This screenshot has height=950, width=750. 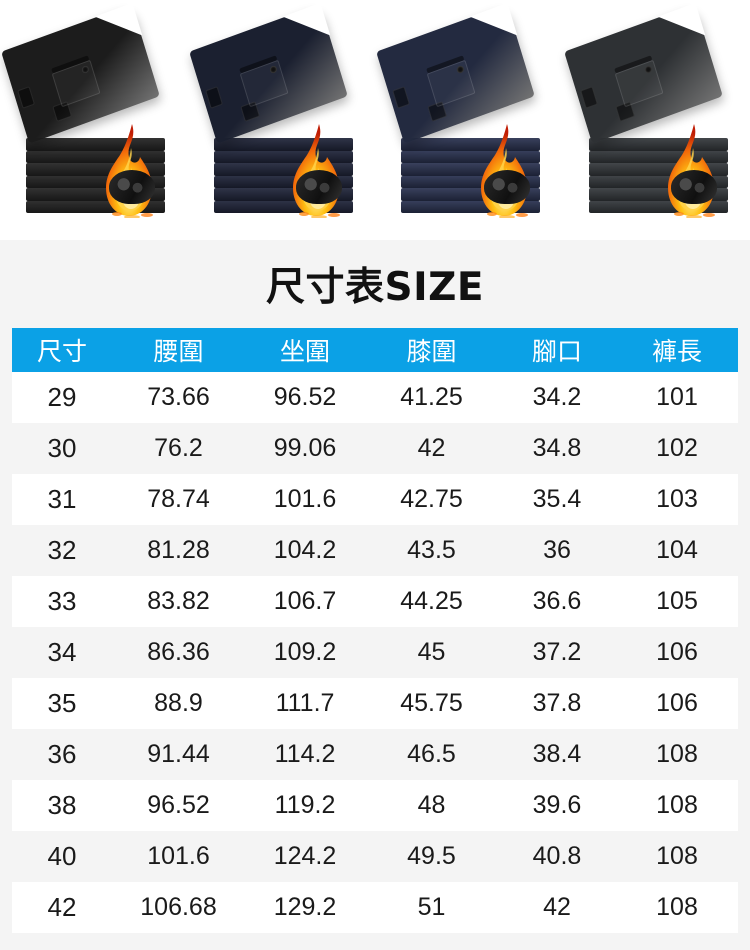 I want to click on cell-waist: 86.36, so click(x=178, y=652).